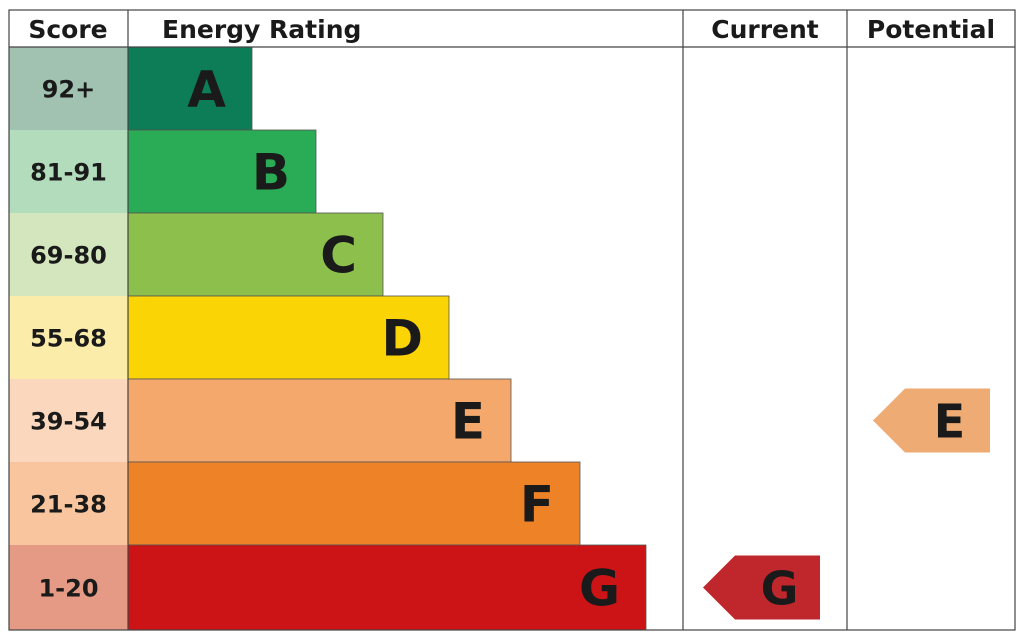 This screenshot has height=640, width=1024. I want to click on score-range-c: 69-80, so click(68, 256).